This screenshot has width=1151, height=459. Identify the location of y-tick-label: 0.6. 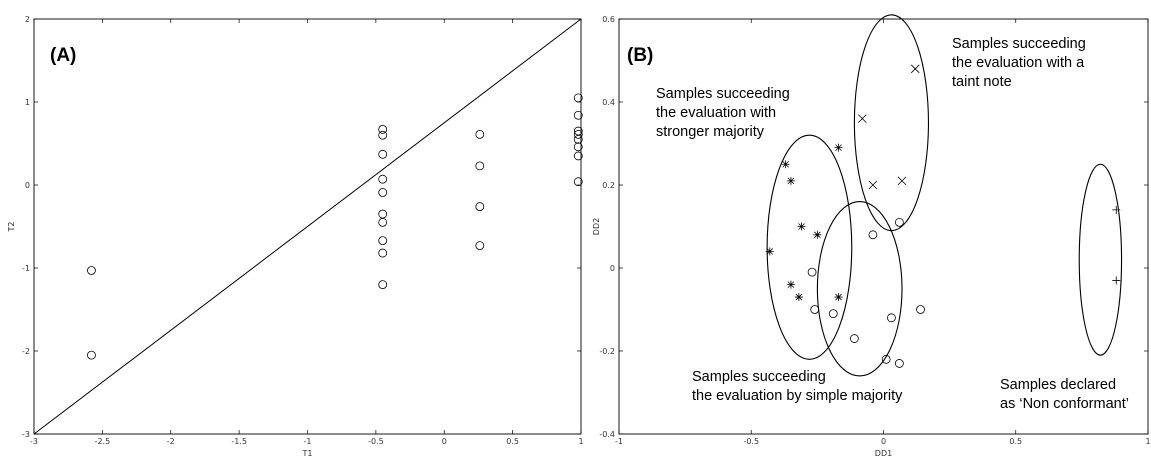
(608, 19).